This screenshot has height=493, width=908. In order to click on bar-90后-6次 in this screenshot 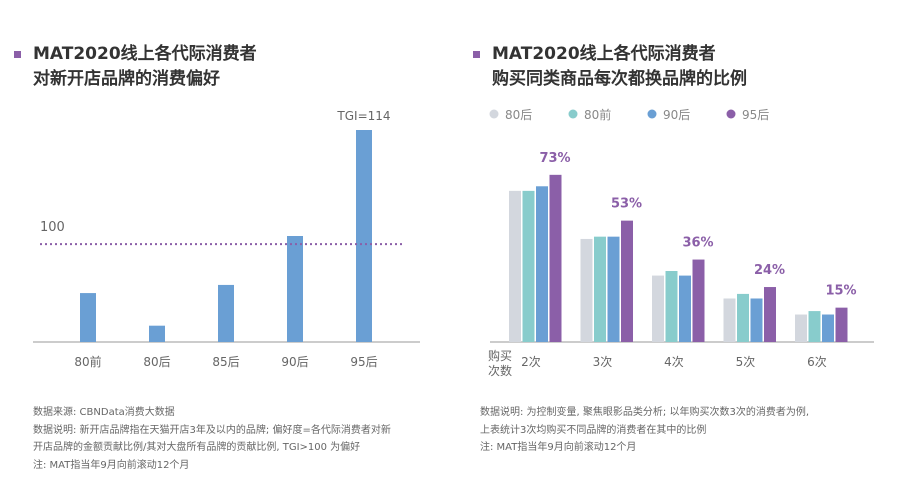, I will do `click(828, 328)`.